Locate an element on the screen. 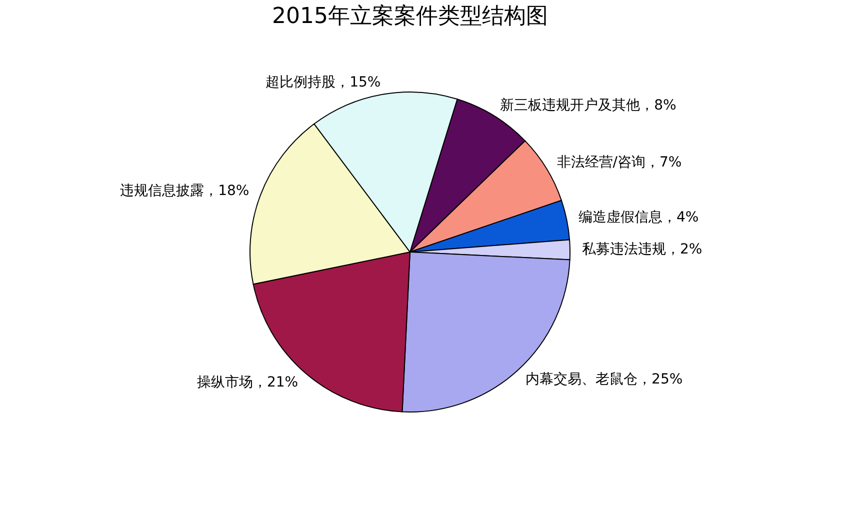  slice-label: 新三板违规开户及其他，8% is located at coordinates (588, 105).